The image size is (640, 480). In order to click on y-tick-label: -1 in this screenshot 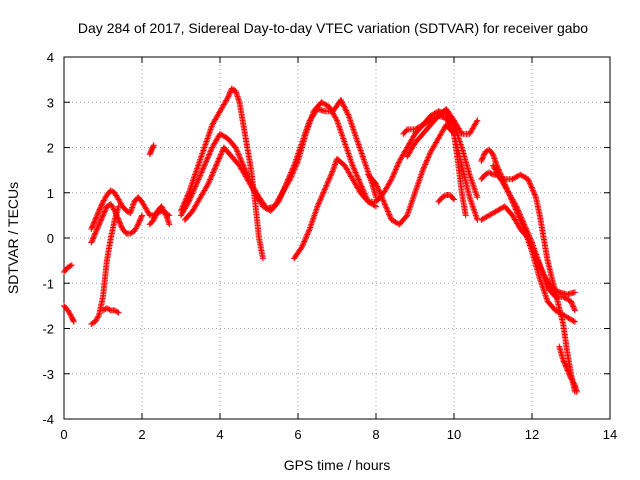, I will do `click(48, 283)`.